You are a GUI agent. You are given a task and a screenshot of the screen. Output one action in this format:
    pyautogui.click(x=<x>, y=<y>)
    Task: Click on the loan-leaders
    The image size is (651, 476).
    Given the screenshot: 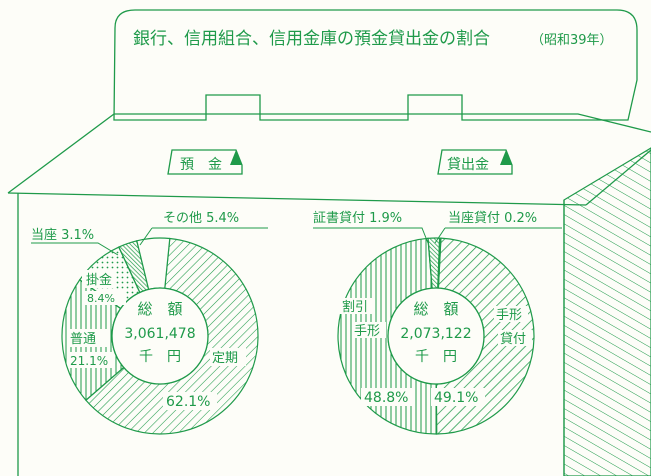 What is the action you would take?
    pyautogui.click(x=437, y=235)
    